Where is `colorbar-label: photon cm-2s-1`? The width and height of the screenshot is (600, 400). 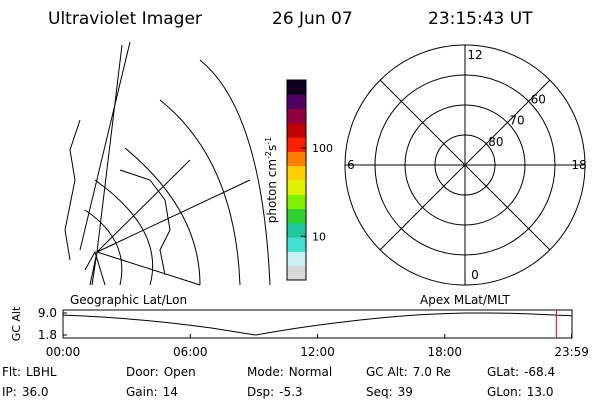 colorbar-label: photon cm-2s-1 is located at coordinates (271, 180).